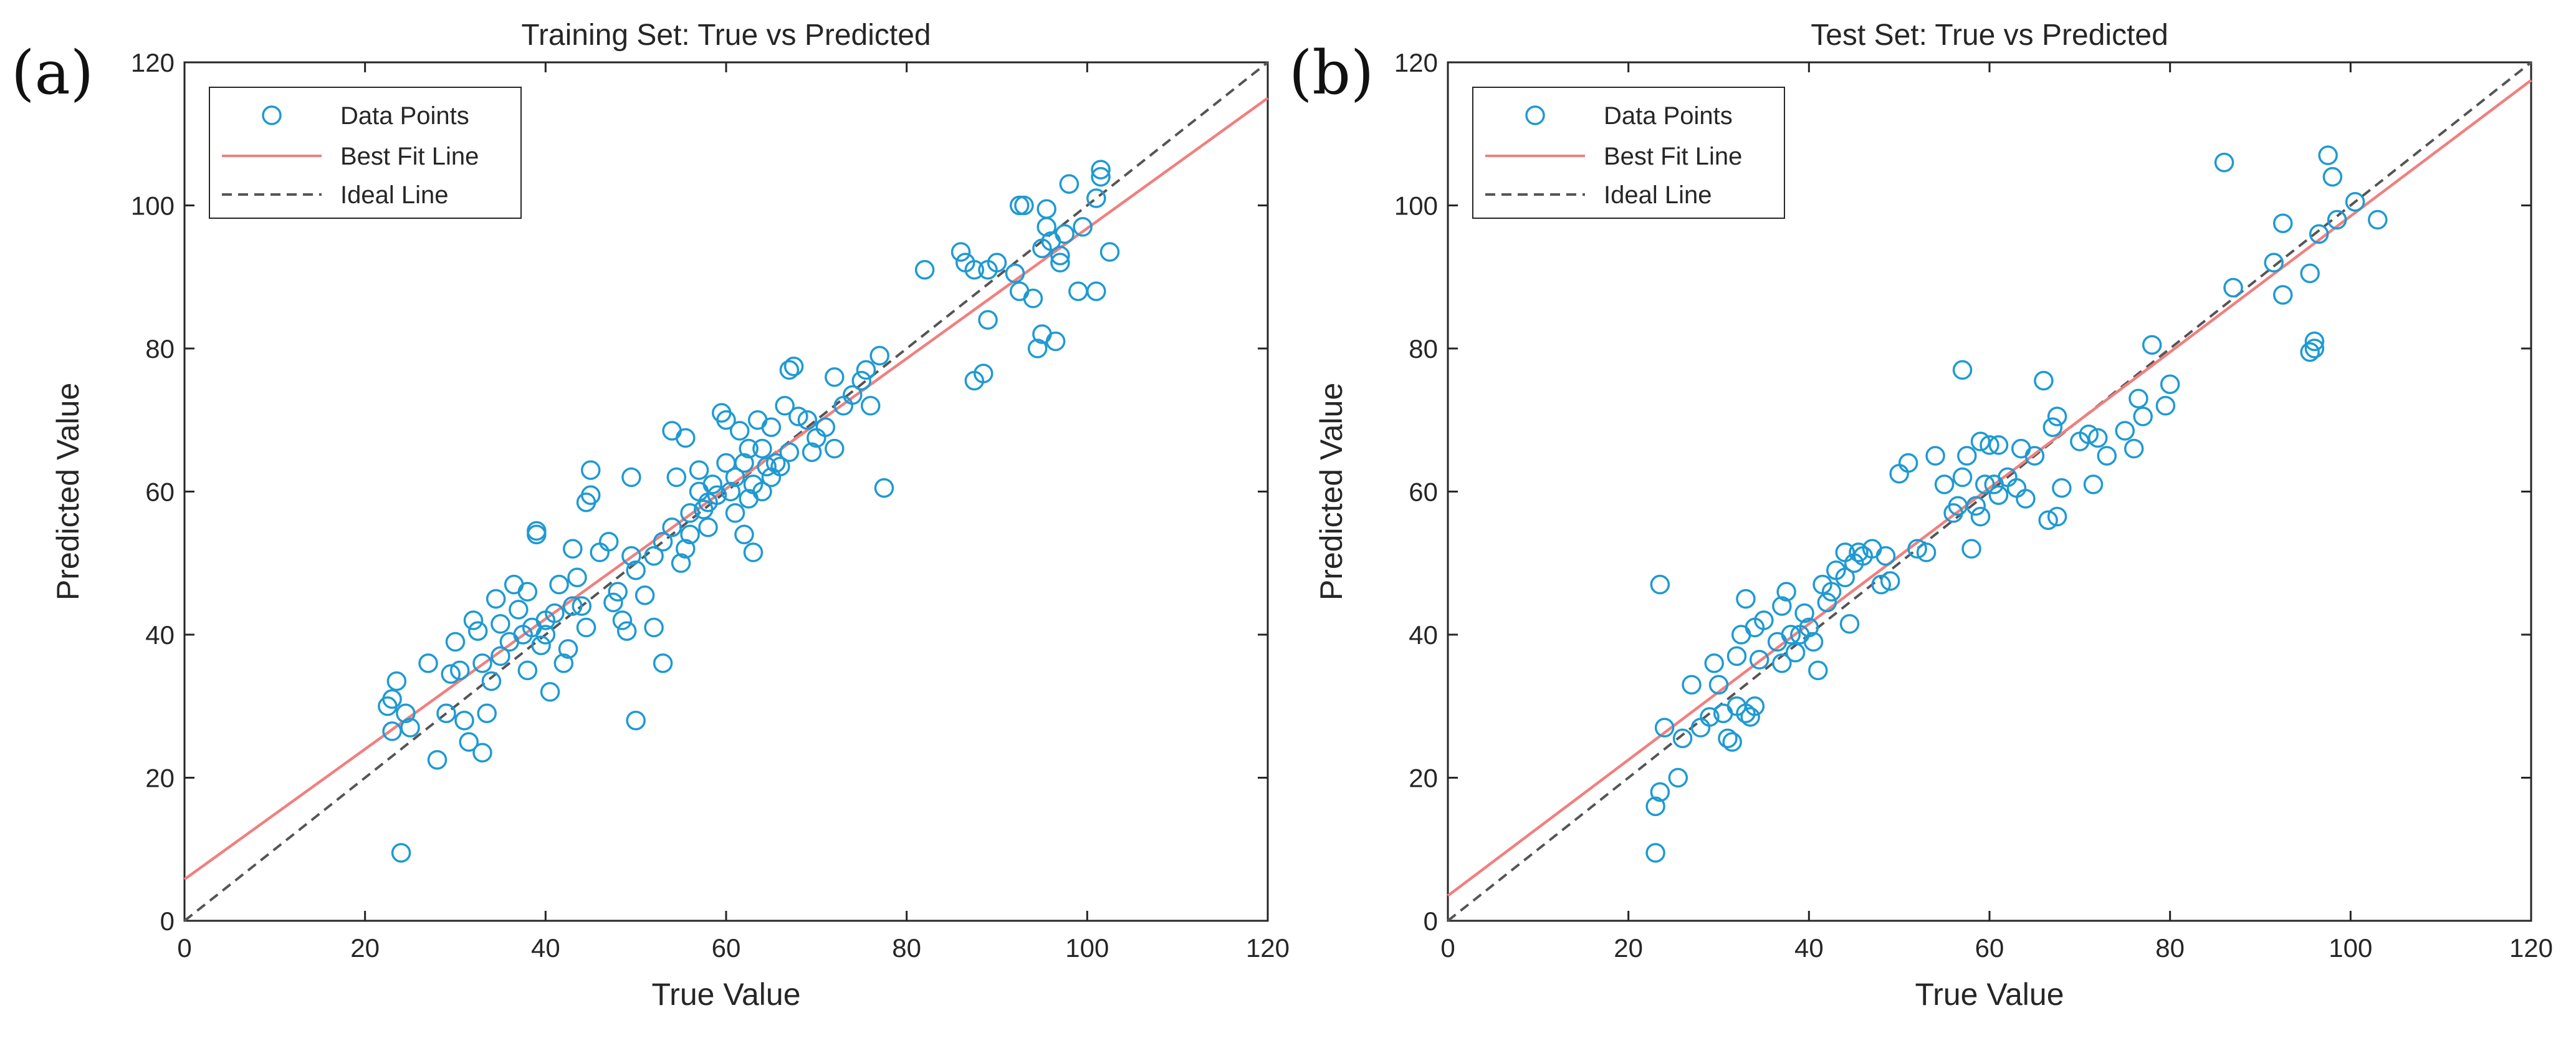 This screenshot has width=2576, height=1038. Describe the element at coordinates (1629, 153) in the screenshot. I see `panel-b-legend: Data Points Best Fit Line Ideal Line` at that location.